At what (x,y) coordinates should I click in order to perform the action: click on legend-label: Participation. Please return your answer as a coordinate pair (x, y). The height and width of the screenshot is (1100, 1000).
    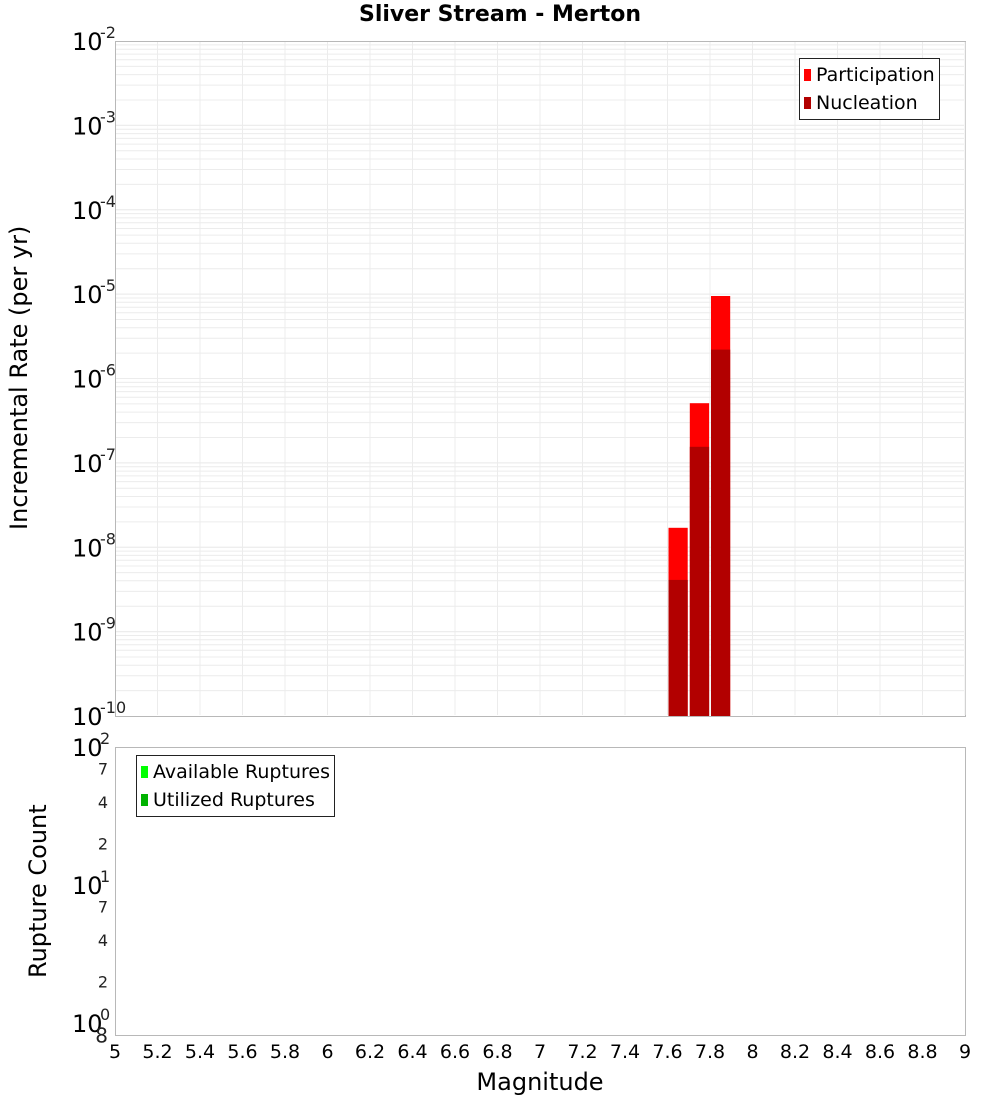
    Looking at the image, I should click on (875, 75).